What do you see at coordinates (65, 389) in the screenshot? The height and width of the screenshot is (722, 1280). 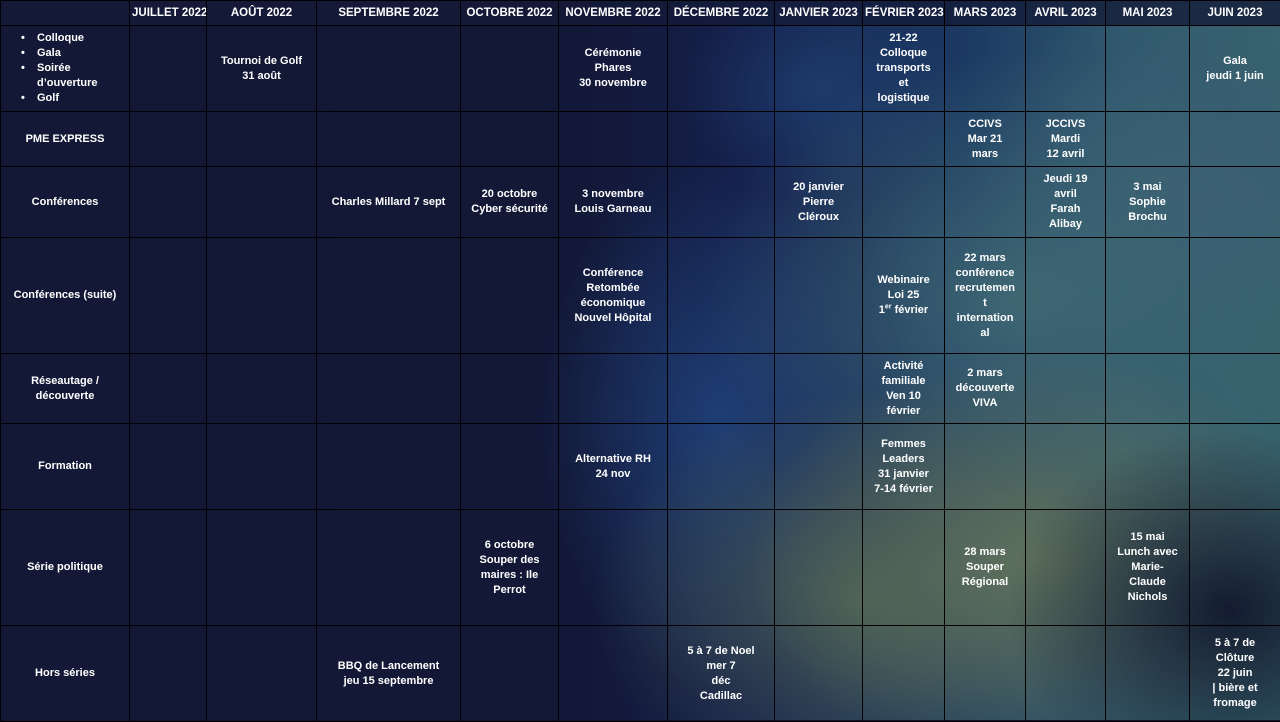 I see `row-label: Réseautage / découverte` at bounding box center [65, 389].